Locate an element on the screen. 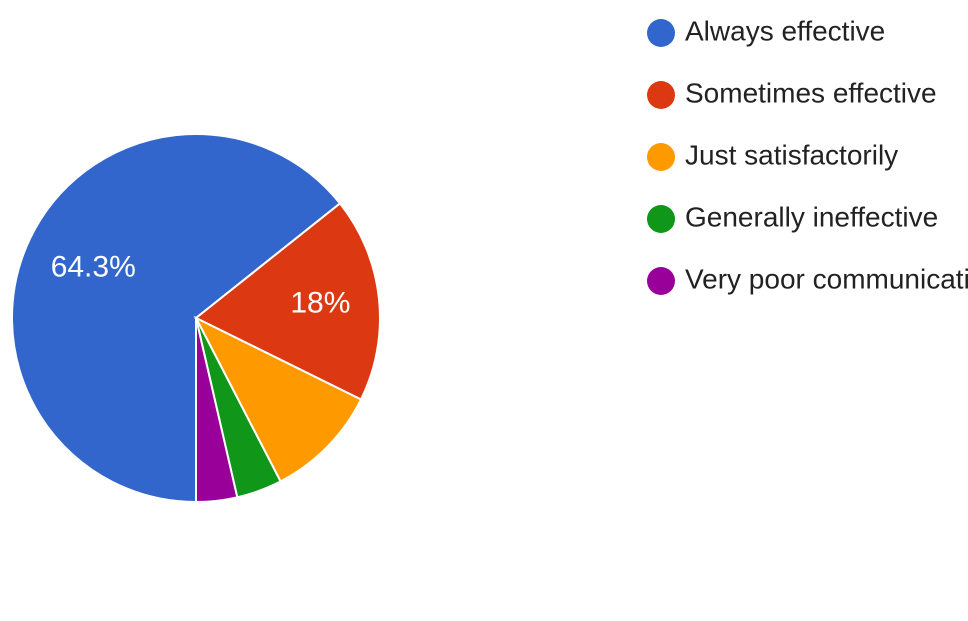 The height and width of the screenshot is (621, 968). pie-data-labels: 64.3% 18% is located at coordinates (201, 284).